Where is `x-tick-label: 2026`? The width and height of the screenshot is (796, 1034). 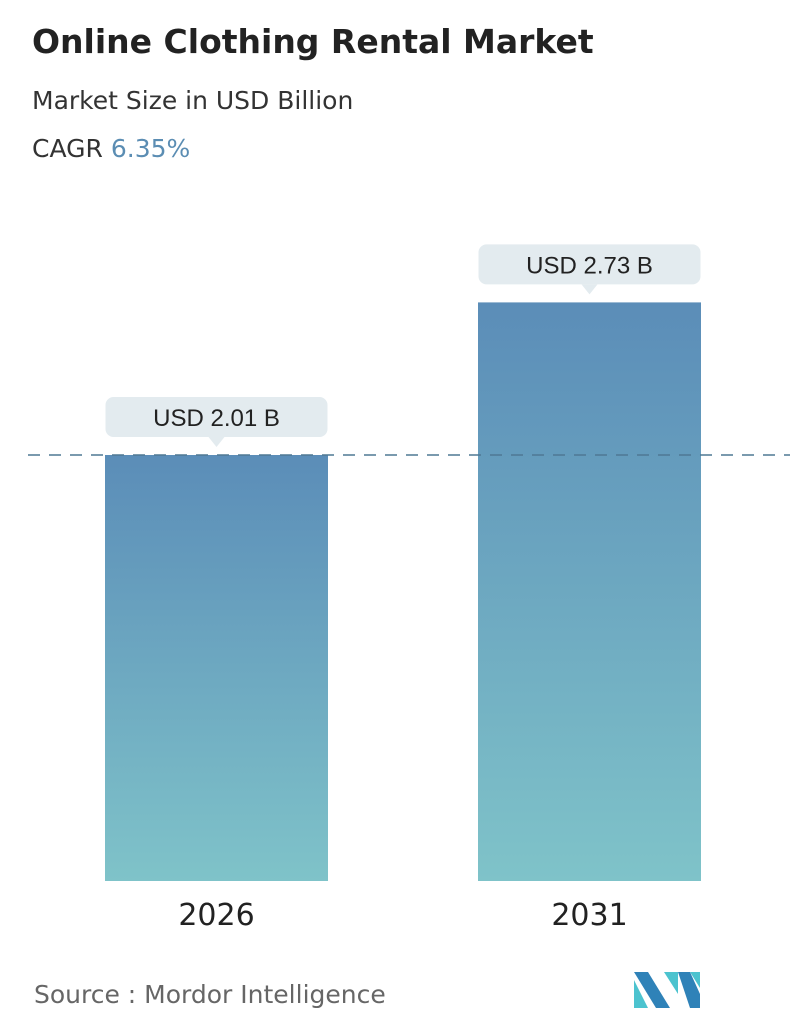 x-tick-label: 2026 is located at coordinates (216, 915).